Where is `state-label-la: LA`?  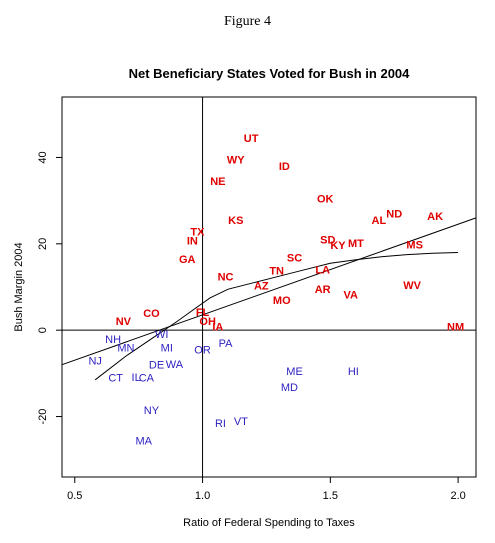
state-label-la: LA is located at coordinates (322, 271).